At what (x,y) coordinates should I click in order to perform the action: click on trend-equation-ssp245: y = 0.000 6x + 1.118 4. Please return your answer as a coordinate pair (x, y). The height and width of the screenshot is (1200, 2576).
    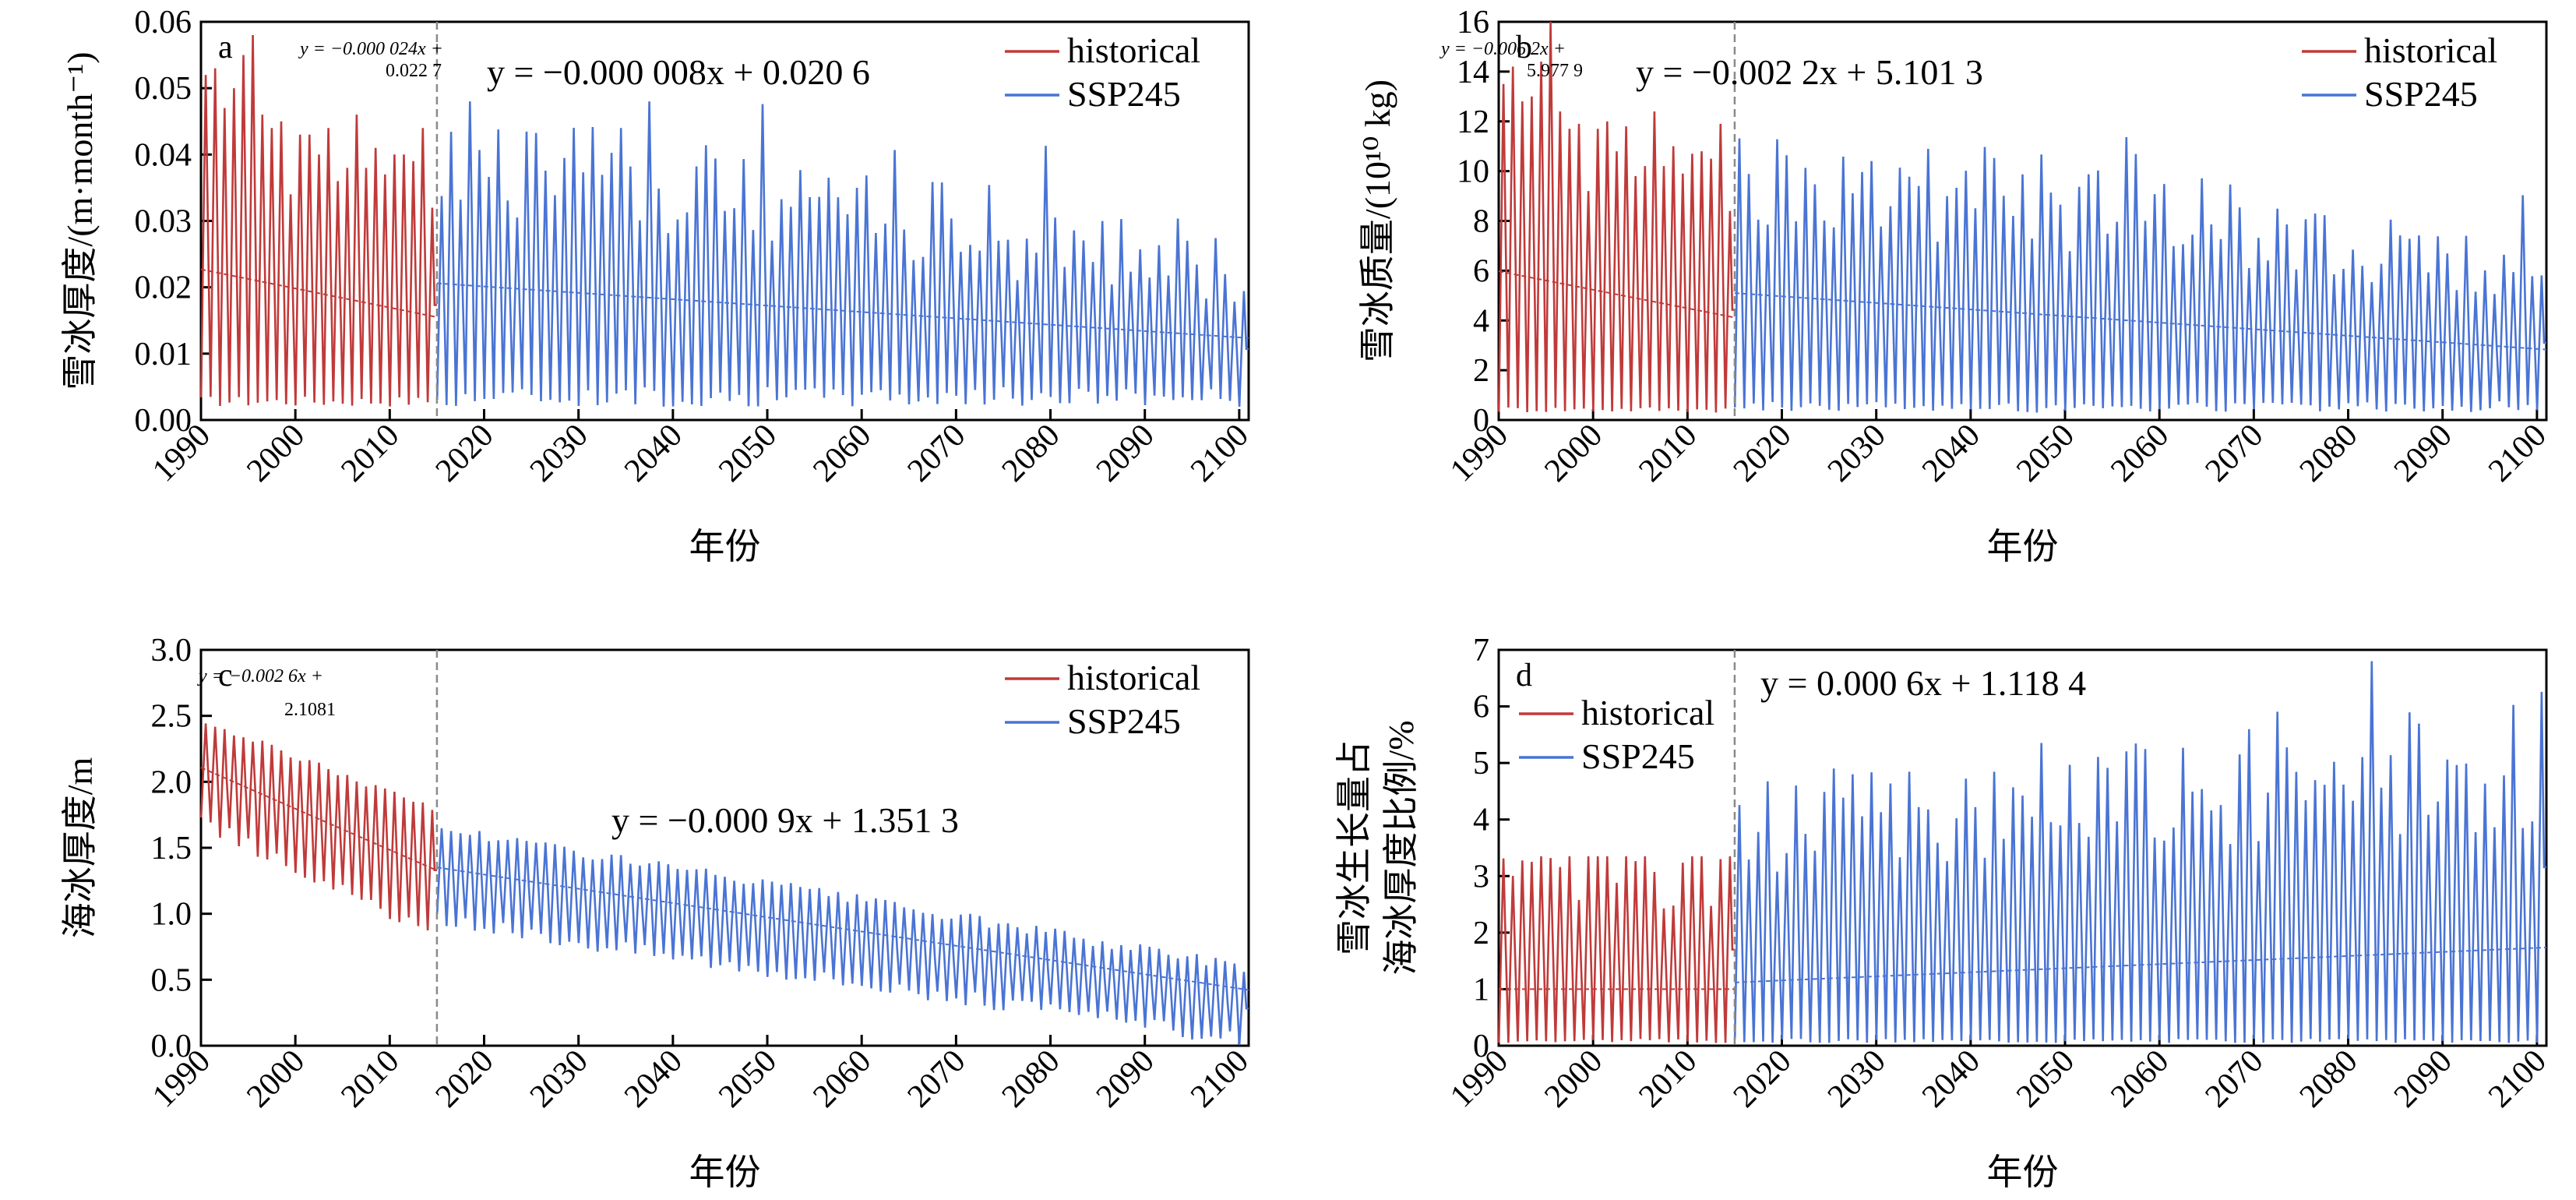
    Looking at the image, I should click on (1923, 683).